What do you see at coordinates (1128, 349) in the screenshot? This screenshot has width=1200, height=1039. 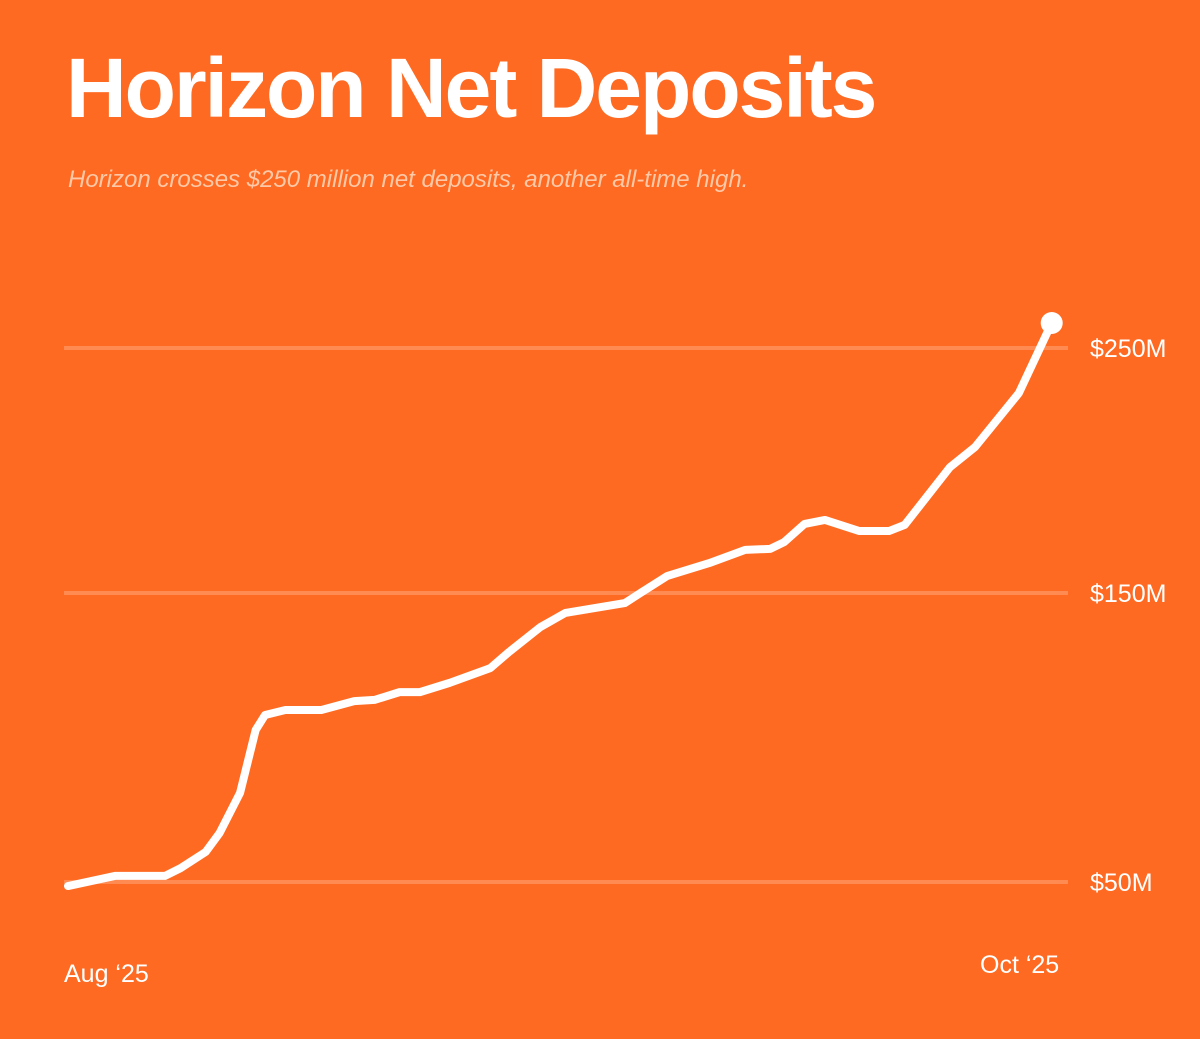 I see `y-tick-label: $250M` at bounding box center [1128, 349].